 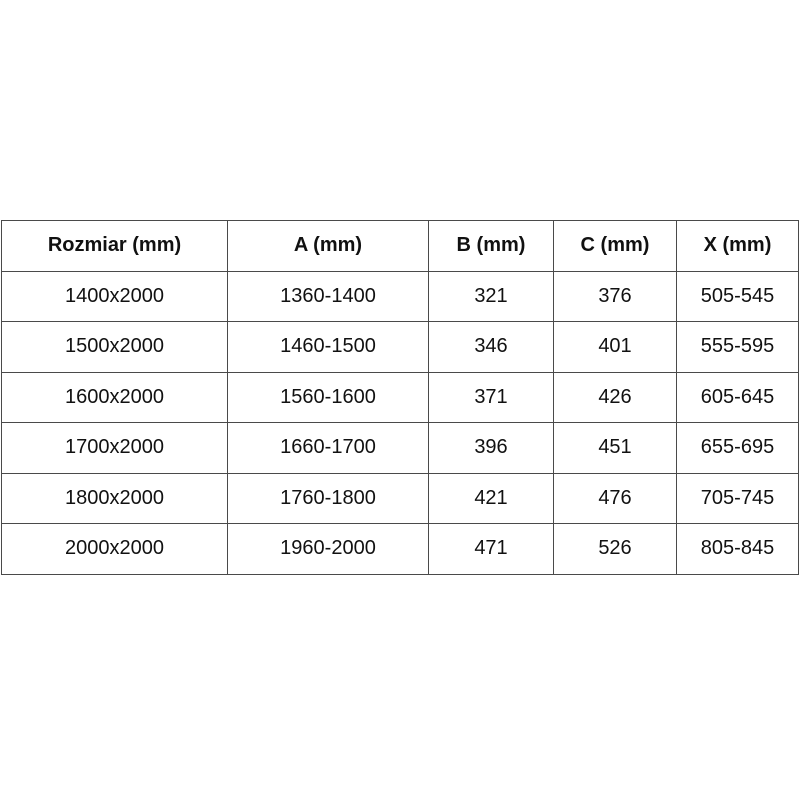 What do you see at coordinates (328, 549) in the screenshot?
I see `cell-a: 1960-2000` at bounding box center [328, 549].